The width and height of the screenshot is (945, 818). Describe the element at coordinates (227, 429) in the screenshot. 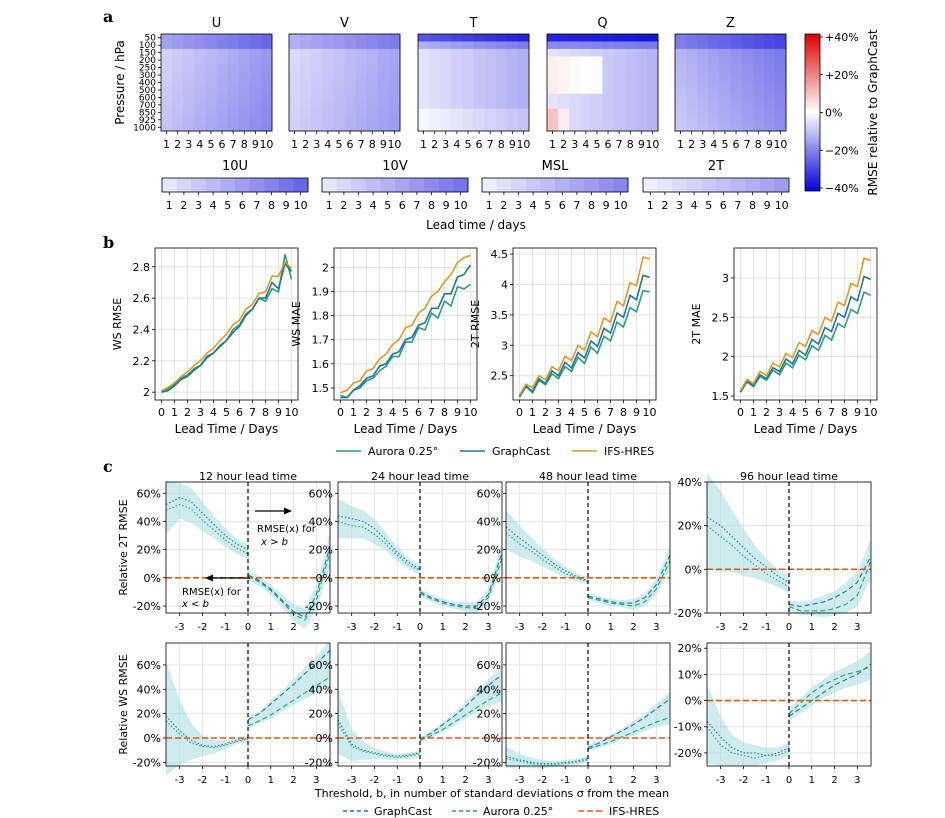

I see `axis-xlabel: Lead Time / Days` at that location.